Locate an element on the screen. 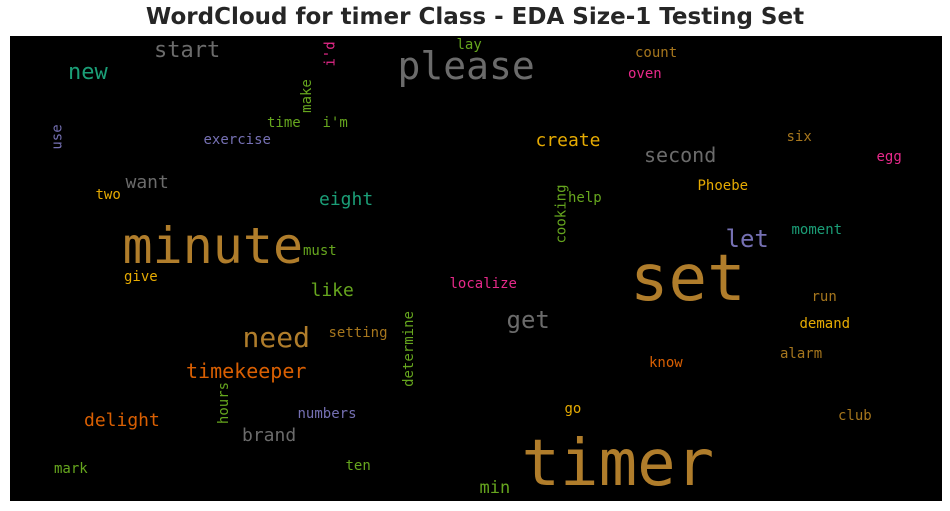 The image size is (950, 511). word-setting: setting is located at coordinates (358, 333).